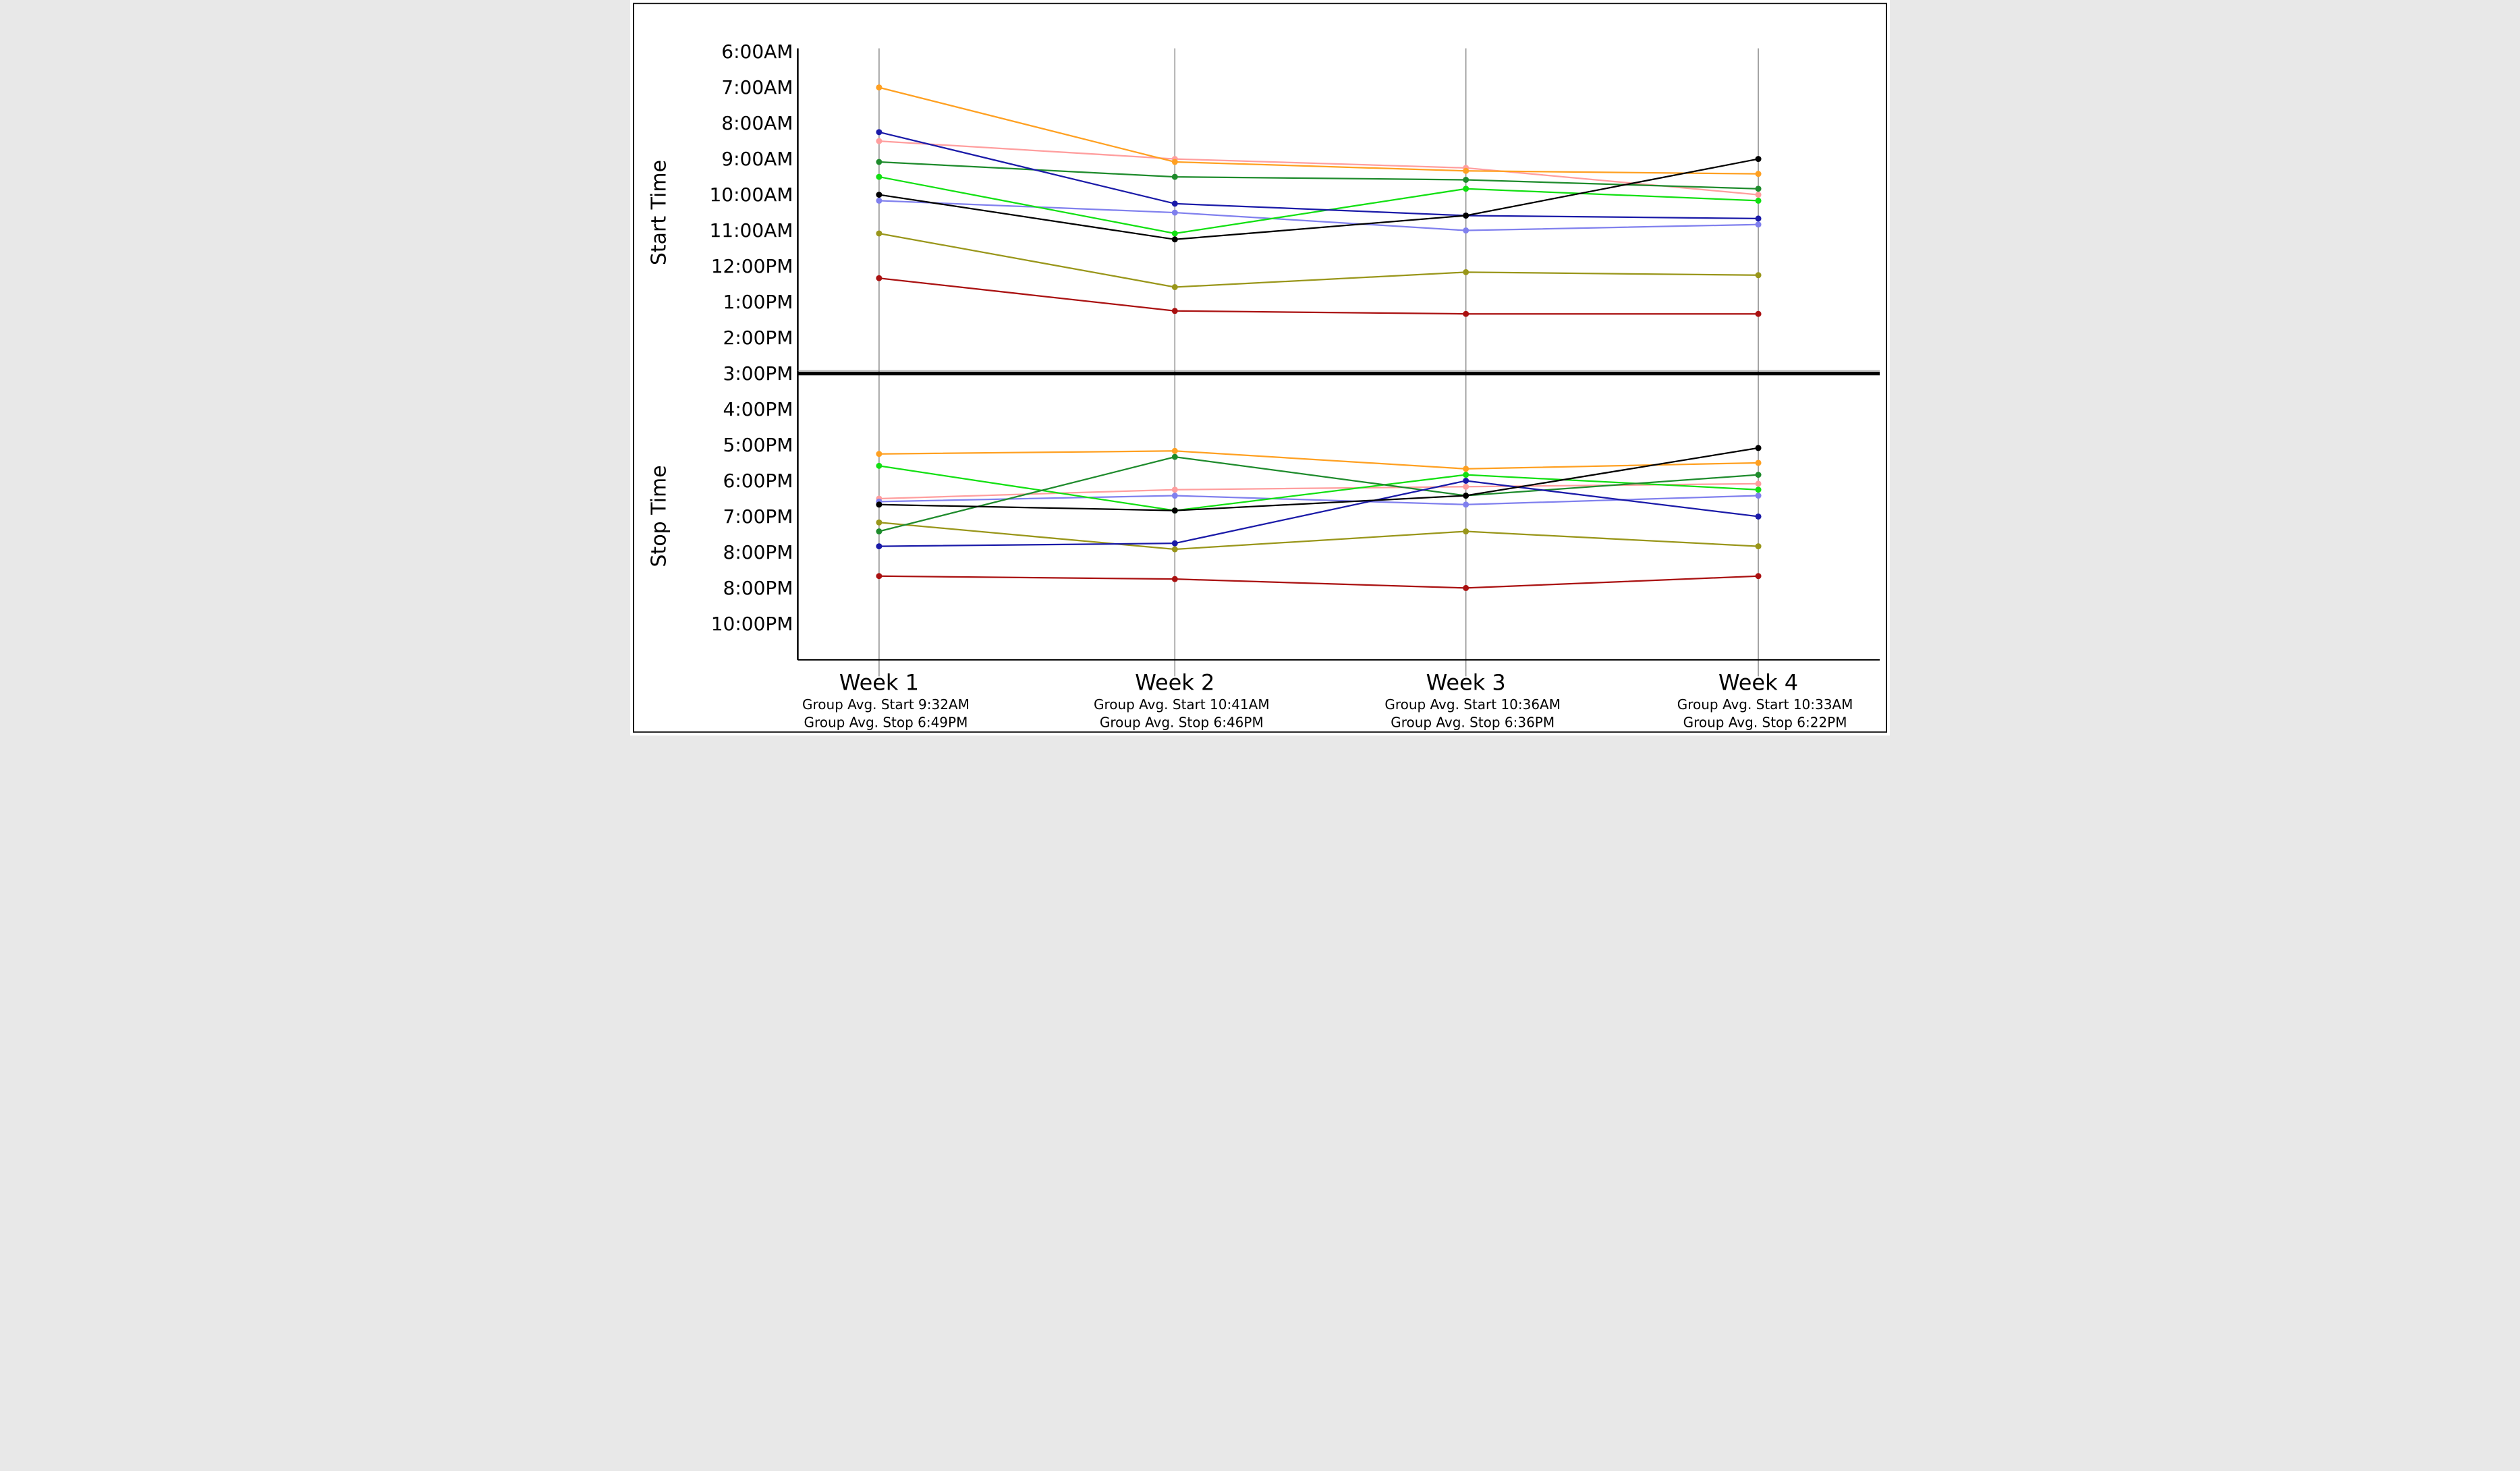 The width and height of the screenshot is (2520, 1471). Describe the element at coordinates (1174, 550) in the screenshot. I see `member-olive-stop-point-week2` at that location.